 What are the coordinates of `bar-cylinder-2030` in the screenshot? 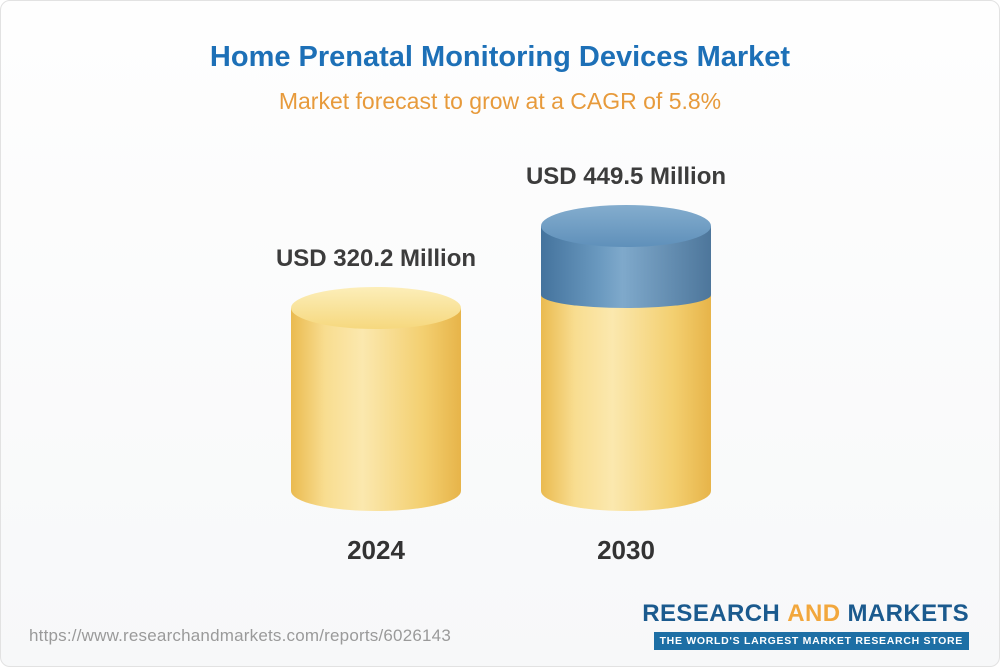 It's located at (626, 358).